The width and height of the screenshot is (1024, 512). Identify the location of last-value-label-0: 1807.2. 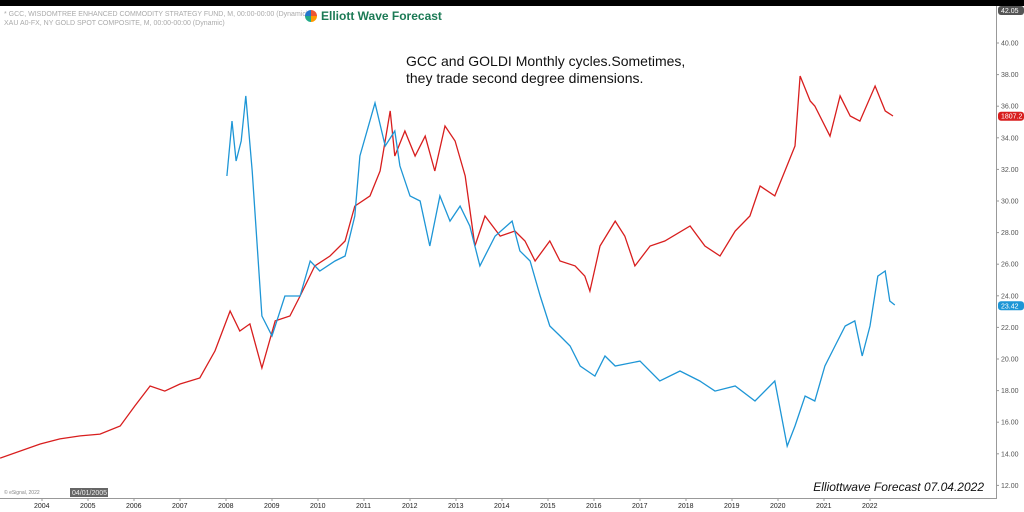
(1012, 117).